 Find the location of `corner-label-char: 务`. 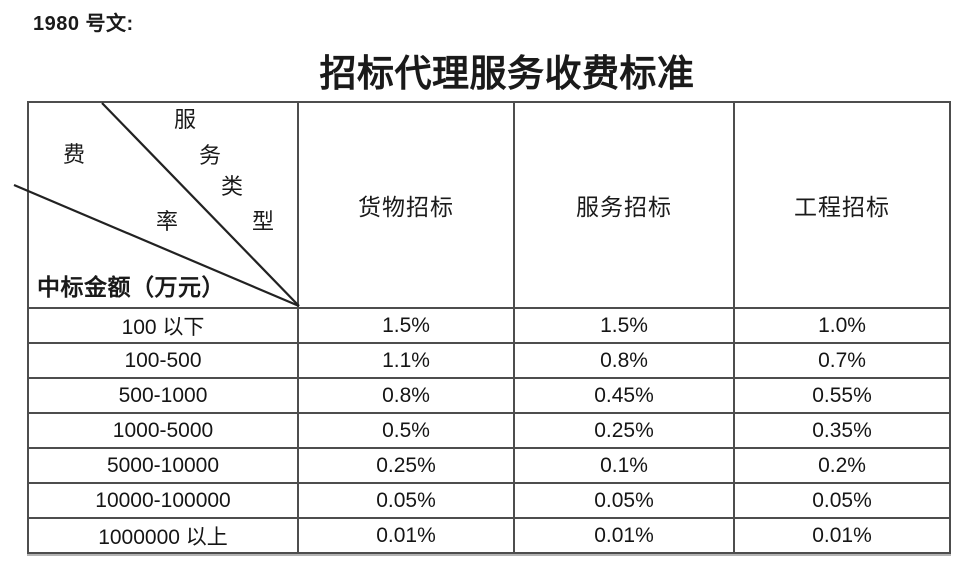

corner-label-char: 务 is located at coordinates (210, 155).